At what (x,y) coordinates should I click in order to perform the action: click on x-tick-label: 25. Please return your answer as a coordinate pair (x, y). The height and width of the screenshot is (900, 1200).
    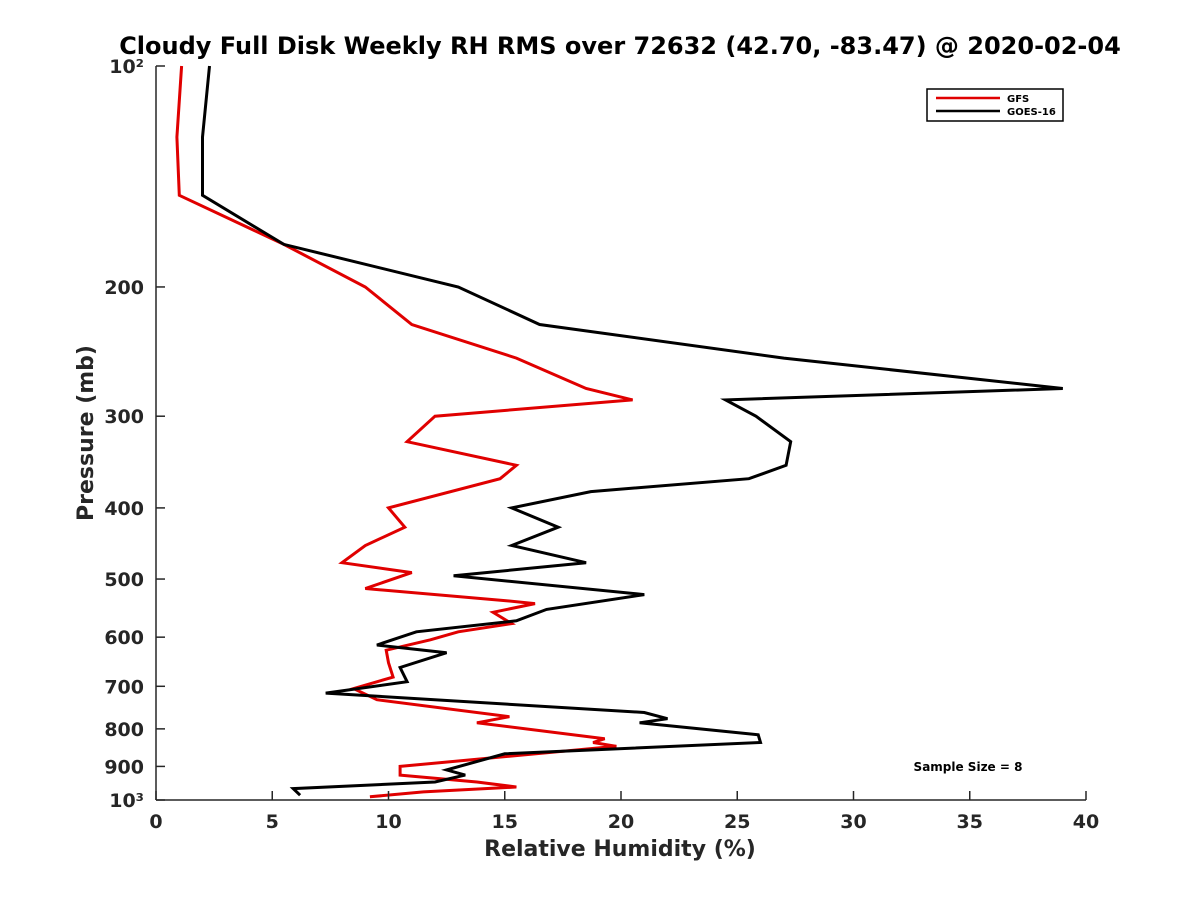
    Looking at the image, I should click on (737, 822).